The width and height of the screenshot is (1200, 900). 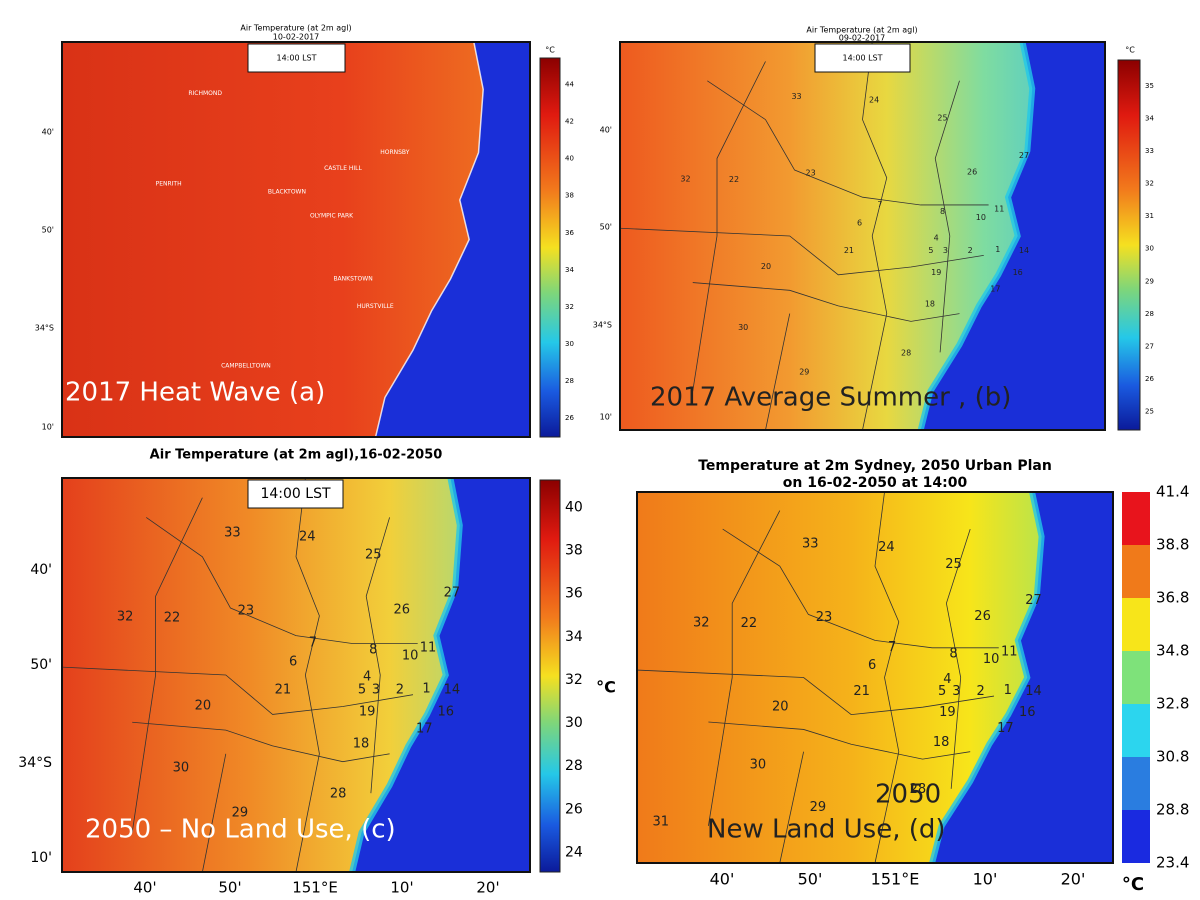 I want to click on region-label: 14, so click(x=452, y=689).